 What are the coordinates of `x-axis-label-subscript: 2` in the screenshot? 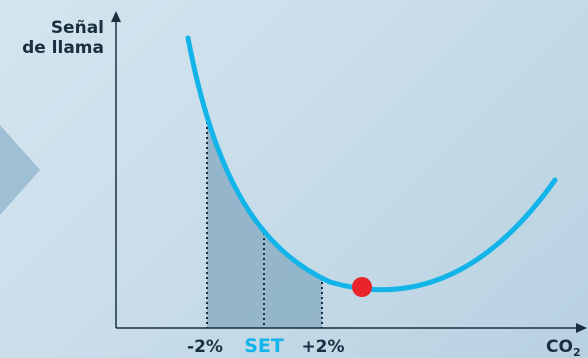 It's located at (577, 352).